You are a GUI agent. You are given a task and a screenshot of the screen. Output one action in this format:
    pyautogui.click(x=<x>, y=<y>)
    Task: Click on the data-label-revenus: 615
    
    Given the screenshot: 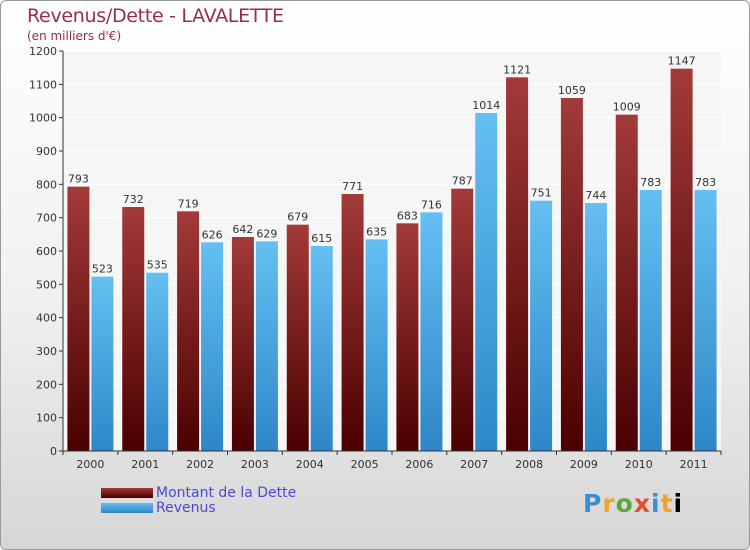 What is the action you would take?
    pyautogui.click(x=321, y=238)
    